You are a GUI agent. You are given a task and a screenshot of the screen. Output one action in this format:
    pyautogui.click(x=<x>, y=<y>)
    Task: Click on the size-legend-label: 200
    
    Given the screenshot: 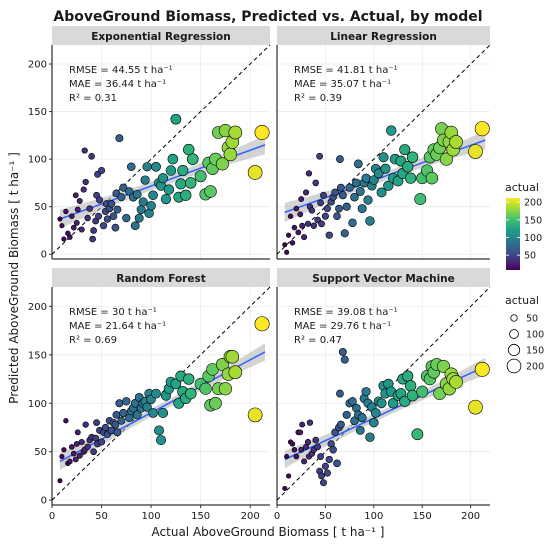 What is the action you would take?
    pyautogui.click(x=535, y=367)
    